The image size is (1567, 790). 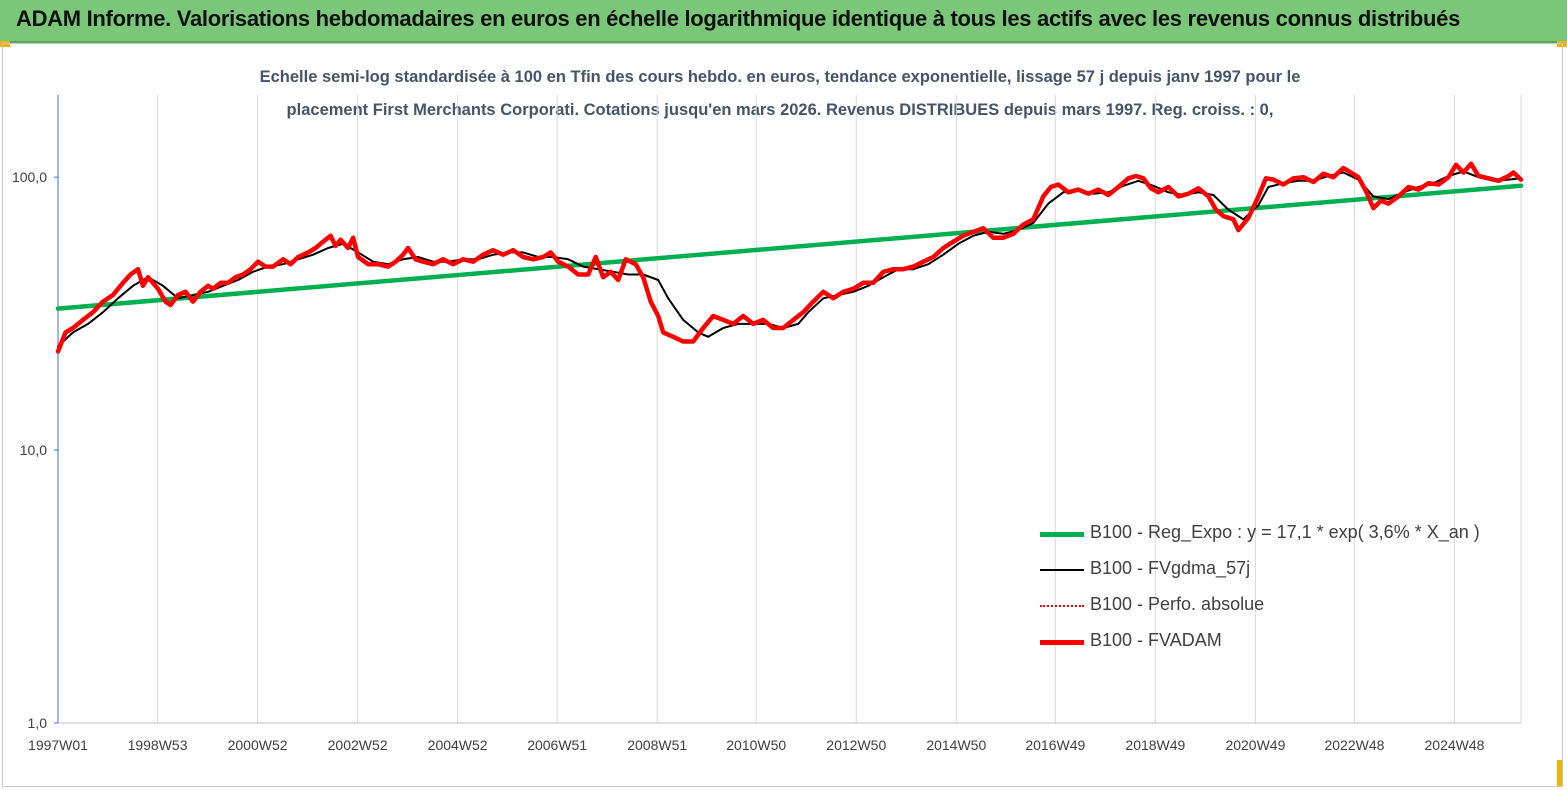 I want to click on legend-swatch-fvgdma, so click(x=1062, y=570).